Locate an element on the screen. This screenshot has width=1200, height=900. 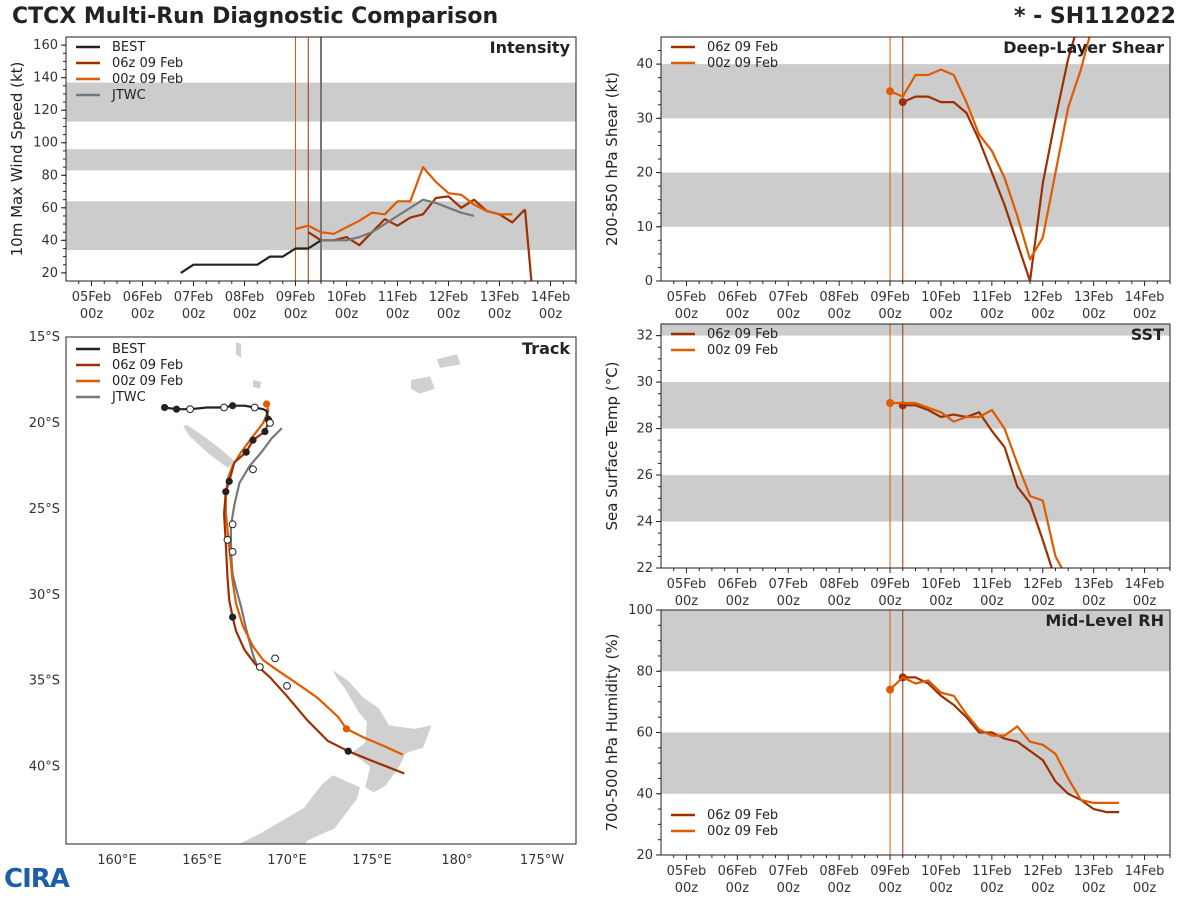
intensity-xtick-label-day: 06Feb is located at coordinates (143, 297).